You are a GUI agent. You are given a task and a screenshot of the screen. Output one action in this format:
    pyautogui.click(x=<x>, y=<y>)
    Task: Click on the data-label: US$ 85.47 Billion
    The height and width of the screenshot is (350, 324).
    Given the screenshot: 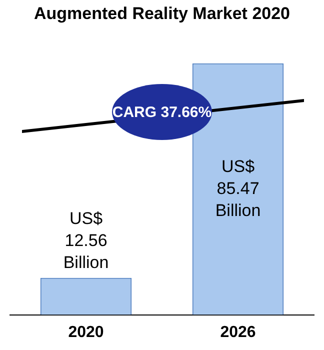 What is the action you would take?
    pyautogui.click(x=238, y=188)
    